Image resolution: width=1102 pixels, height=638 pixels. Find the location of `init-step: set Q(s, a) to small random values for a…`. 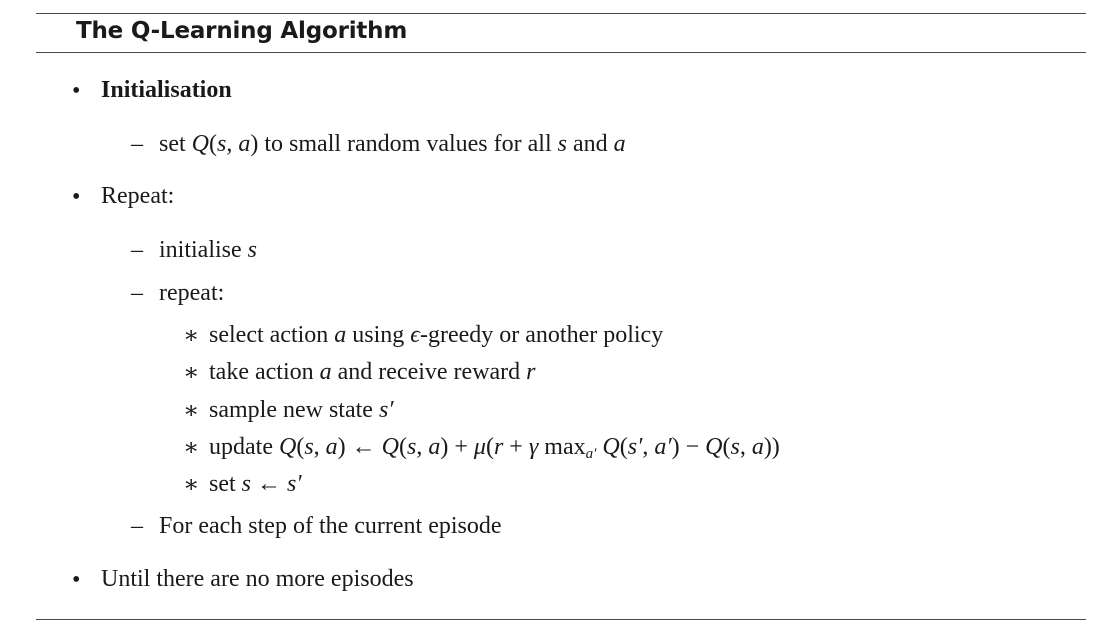

init-step: set Q(s, a) to small random values for a… is located at coordinates (392, 144).